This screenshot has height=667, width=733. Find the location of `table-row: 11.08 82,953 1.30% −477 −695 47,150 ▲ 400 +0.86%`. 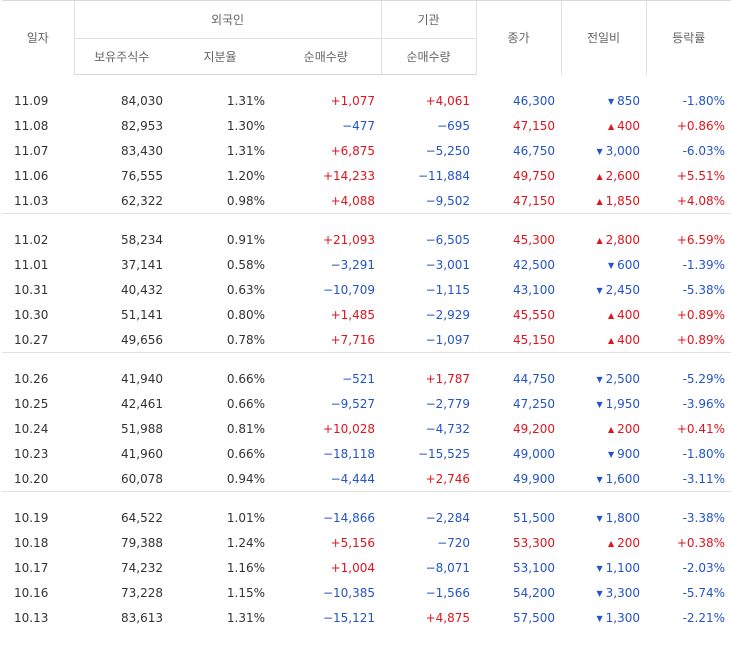

table-row: 11.08 82,953 1.30% −477 −695 47,150 ▲ 400 +0.86% is located at coordinates (366, 125).